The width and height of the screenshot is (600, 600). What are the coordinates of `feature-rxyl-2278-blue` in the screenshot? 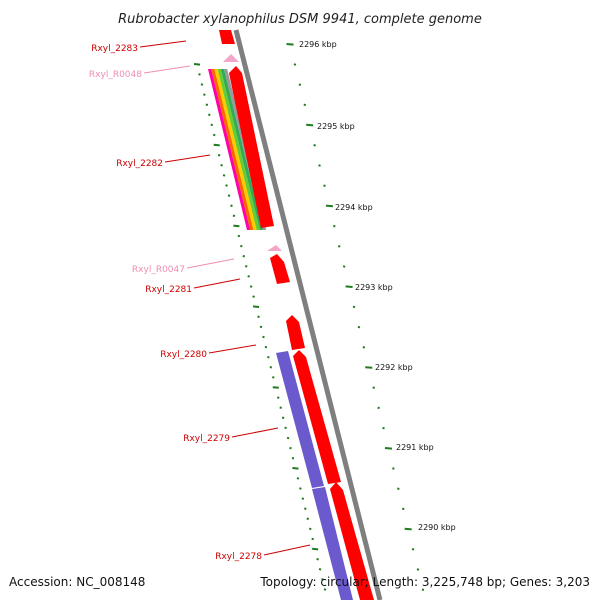 It's located at (332, 543).